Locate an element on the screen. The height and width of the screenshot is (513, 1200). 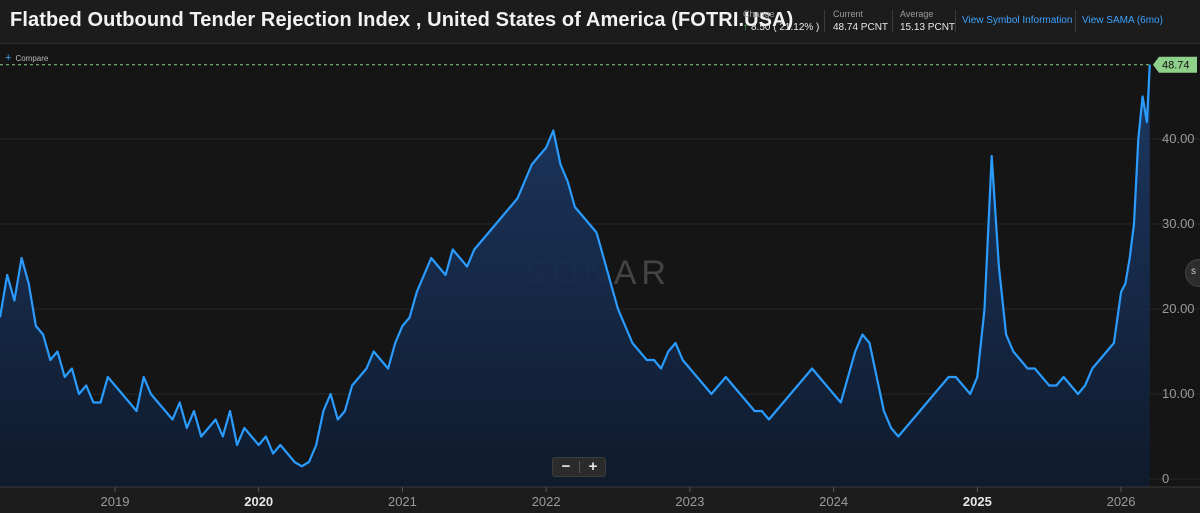
zoom-out-button: − is located at coordinates (566, 466).